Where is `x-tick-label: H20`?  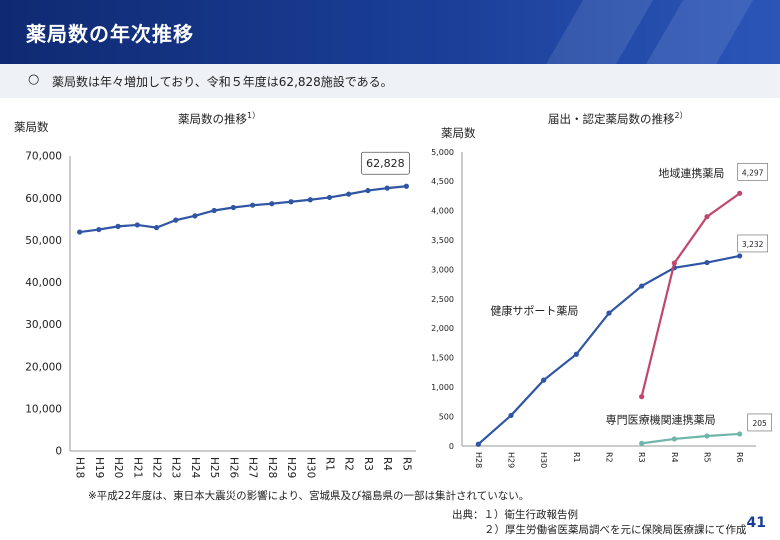
x-tick-label: H20 is located at coordinates (118, 467).